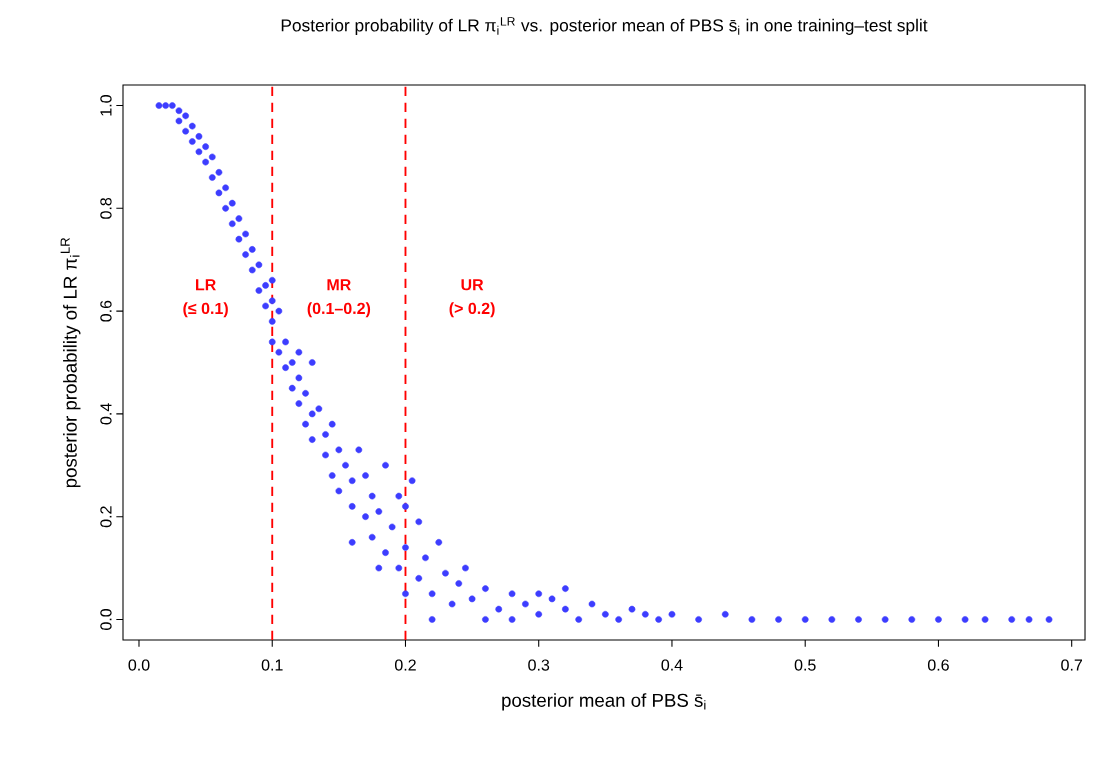 This screenshot has height=761, width=1107. Describe the element at coordinates (1072, 665) in the screenshot. I see `x-tick-label: 0.7` at that location.